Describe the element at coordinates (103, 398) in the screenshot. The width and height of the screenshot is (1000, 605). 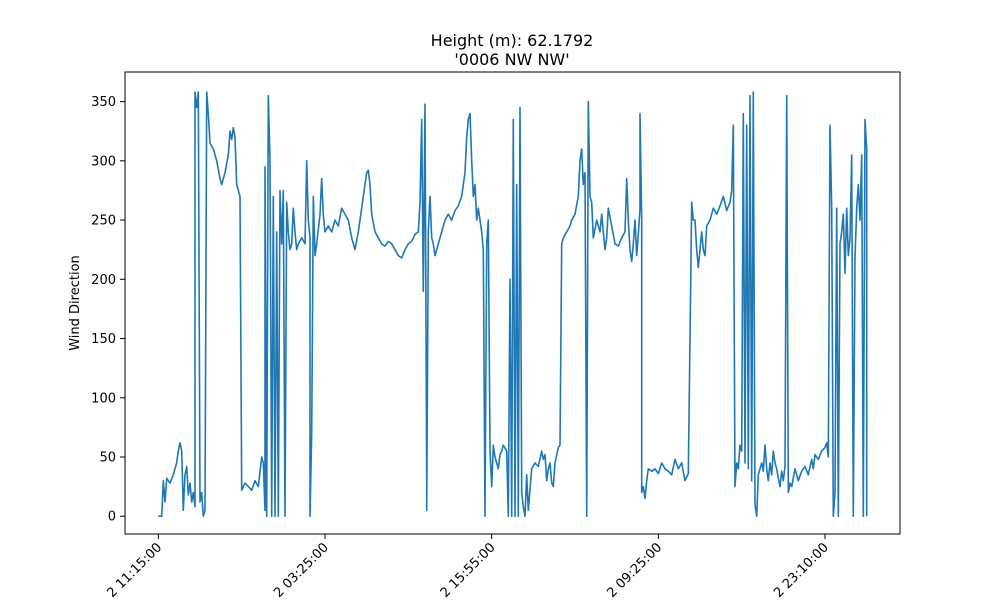
I see `y-tick-label: 100` at that location.